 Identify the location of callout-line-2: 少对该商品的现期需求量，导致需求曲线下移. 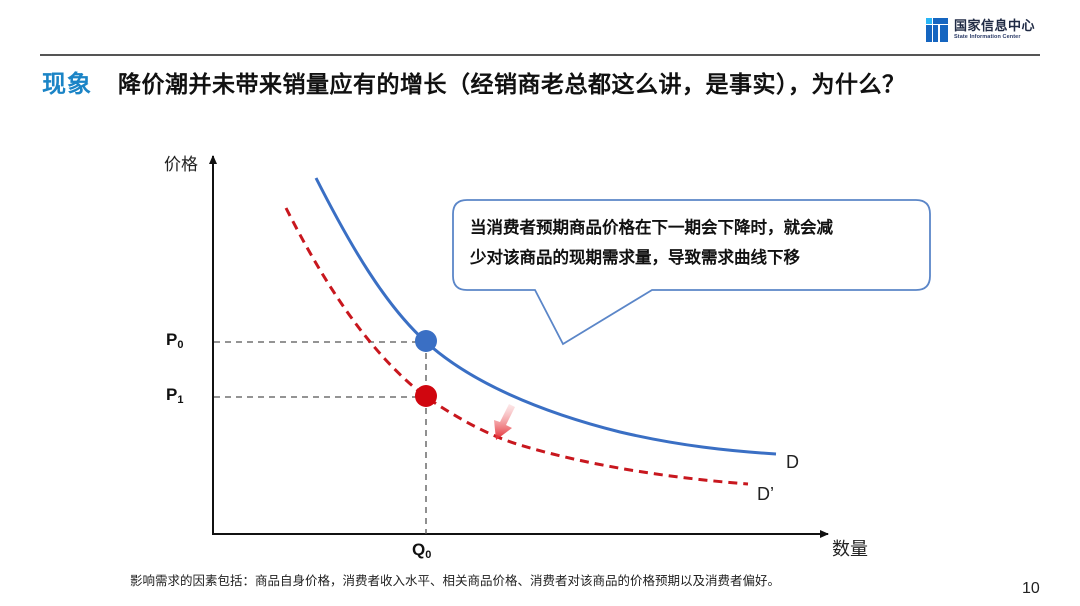
(635, 257).